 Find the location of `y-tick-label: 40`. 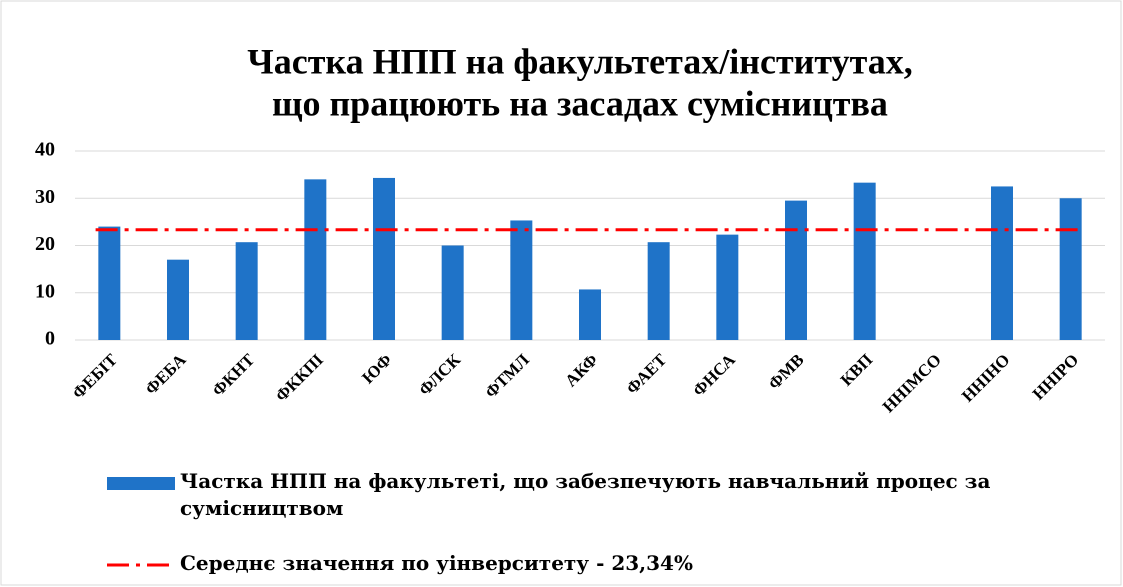

y-tick-label: 40 is located at coordinates (45, 150).